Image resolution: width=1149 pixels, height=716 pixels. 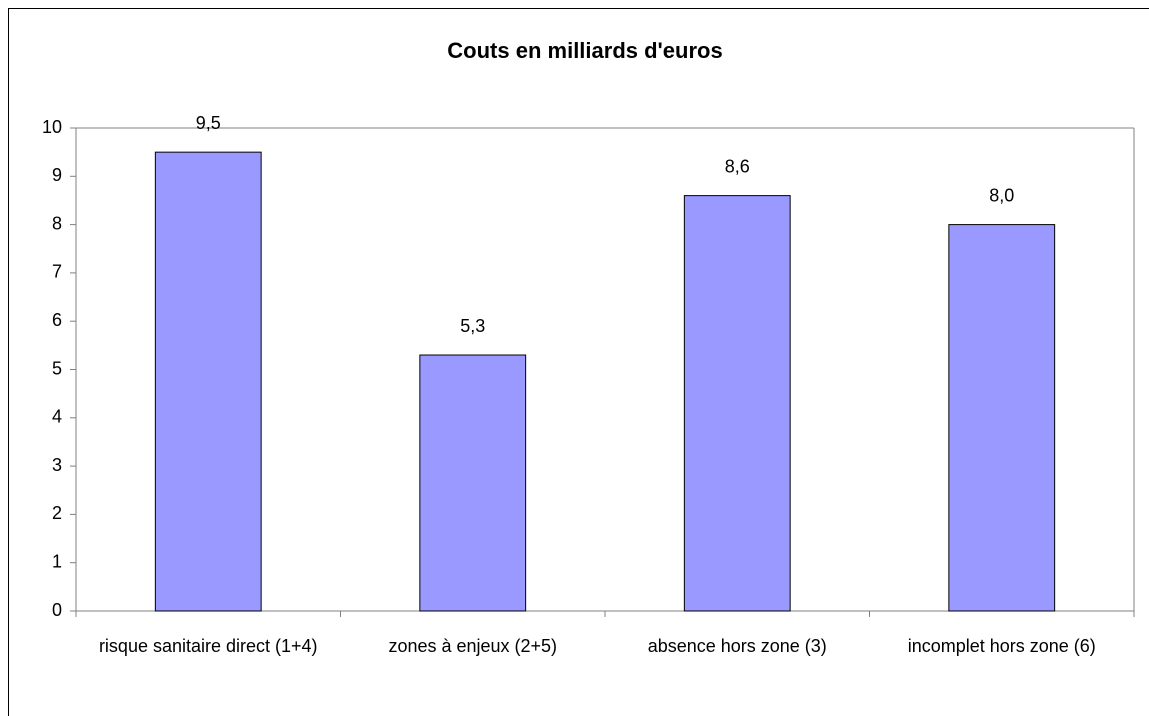 What do you see at coordinates (472, 326) in the screenshot?
I see `value-label: 5,3` at bounding box center [472, 326].